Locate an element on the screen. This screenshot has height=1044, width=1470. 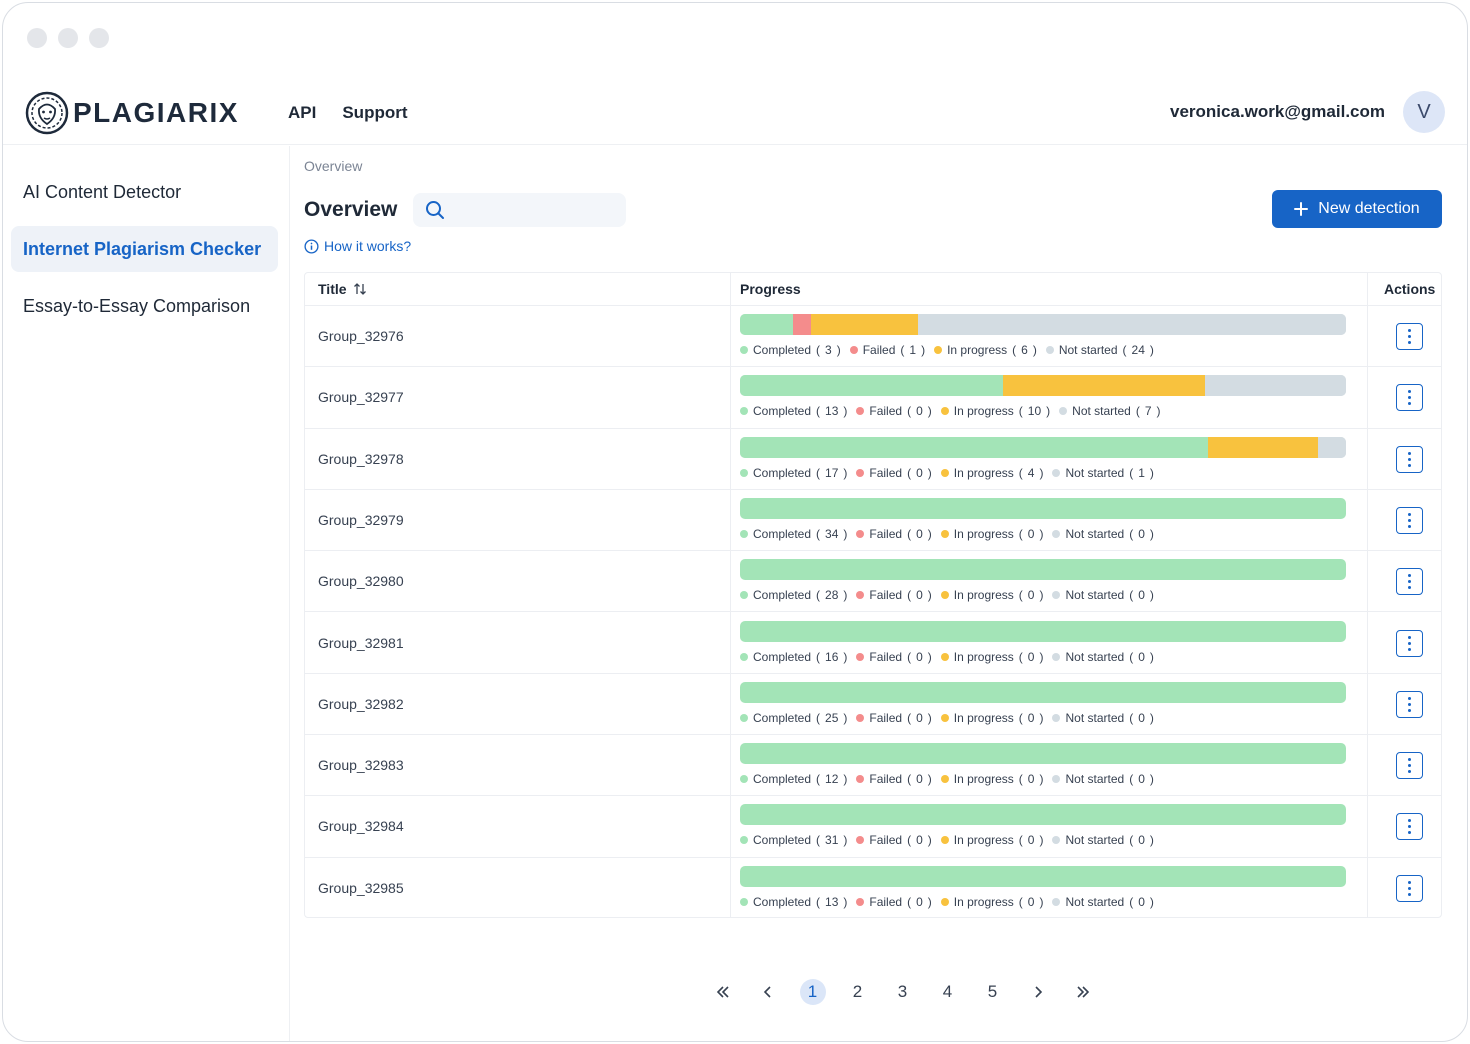
legend-label: In progress is located at coordinates (983, 656).